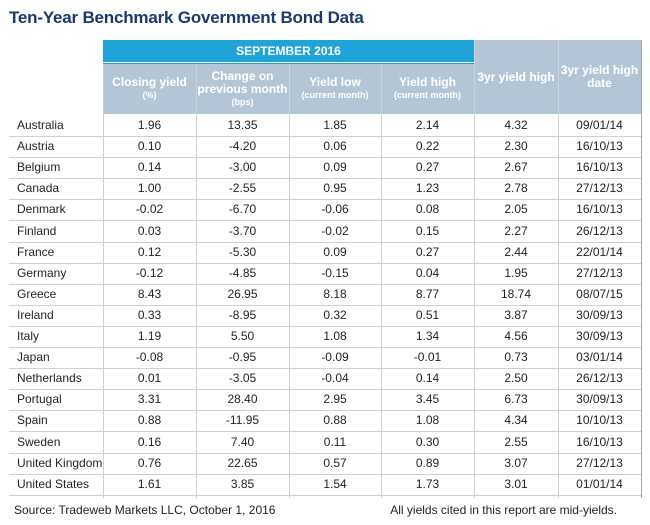 This screenshot has width=650, height=525. Describe the element at coordinates (149, 336) in the screenshot. I see `cell-closing-yield: 1.19` at that location.